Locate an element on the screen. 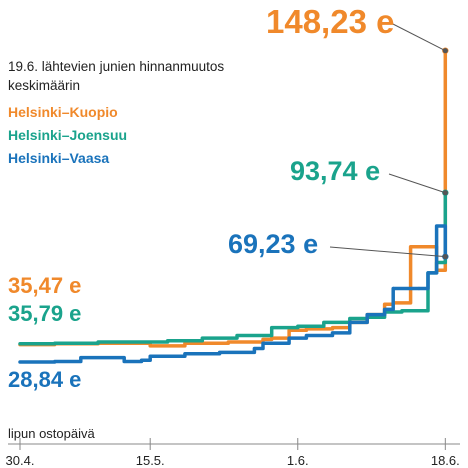 This screenshot has width=468, height=468. x-axis-label: lipun ostopäivä is located at coordinates (51, 433).